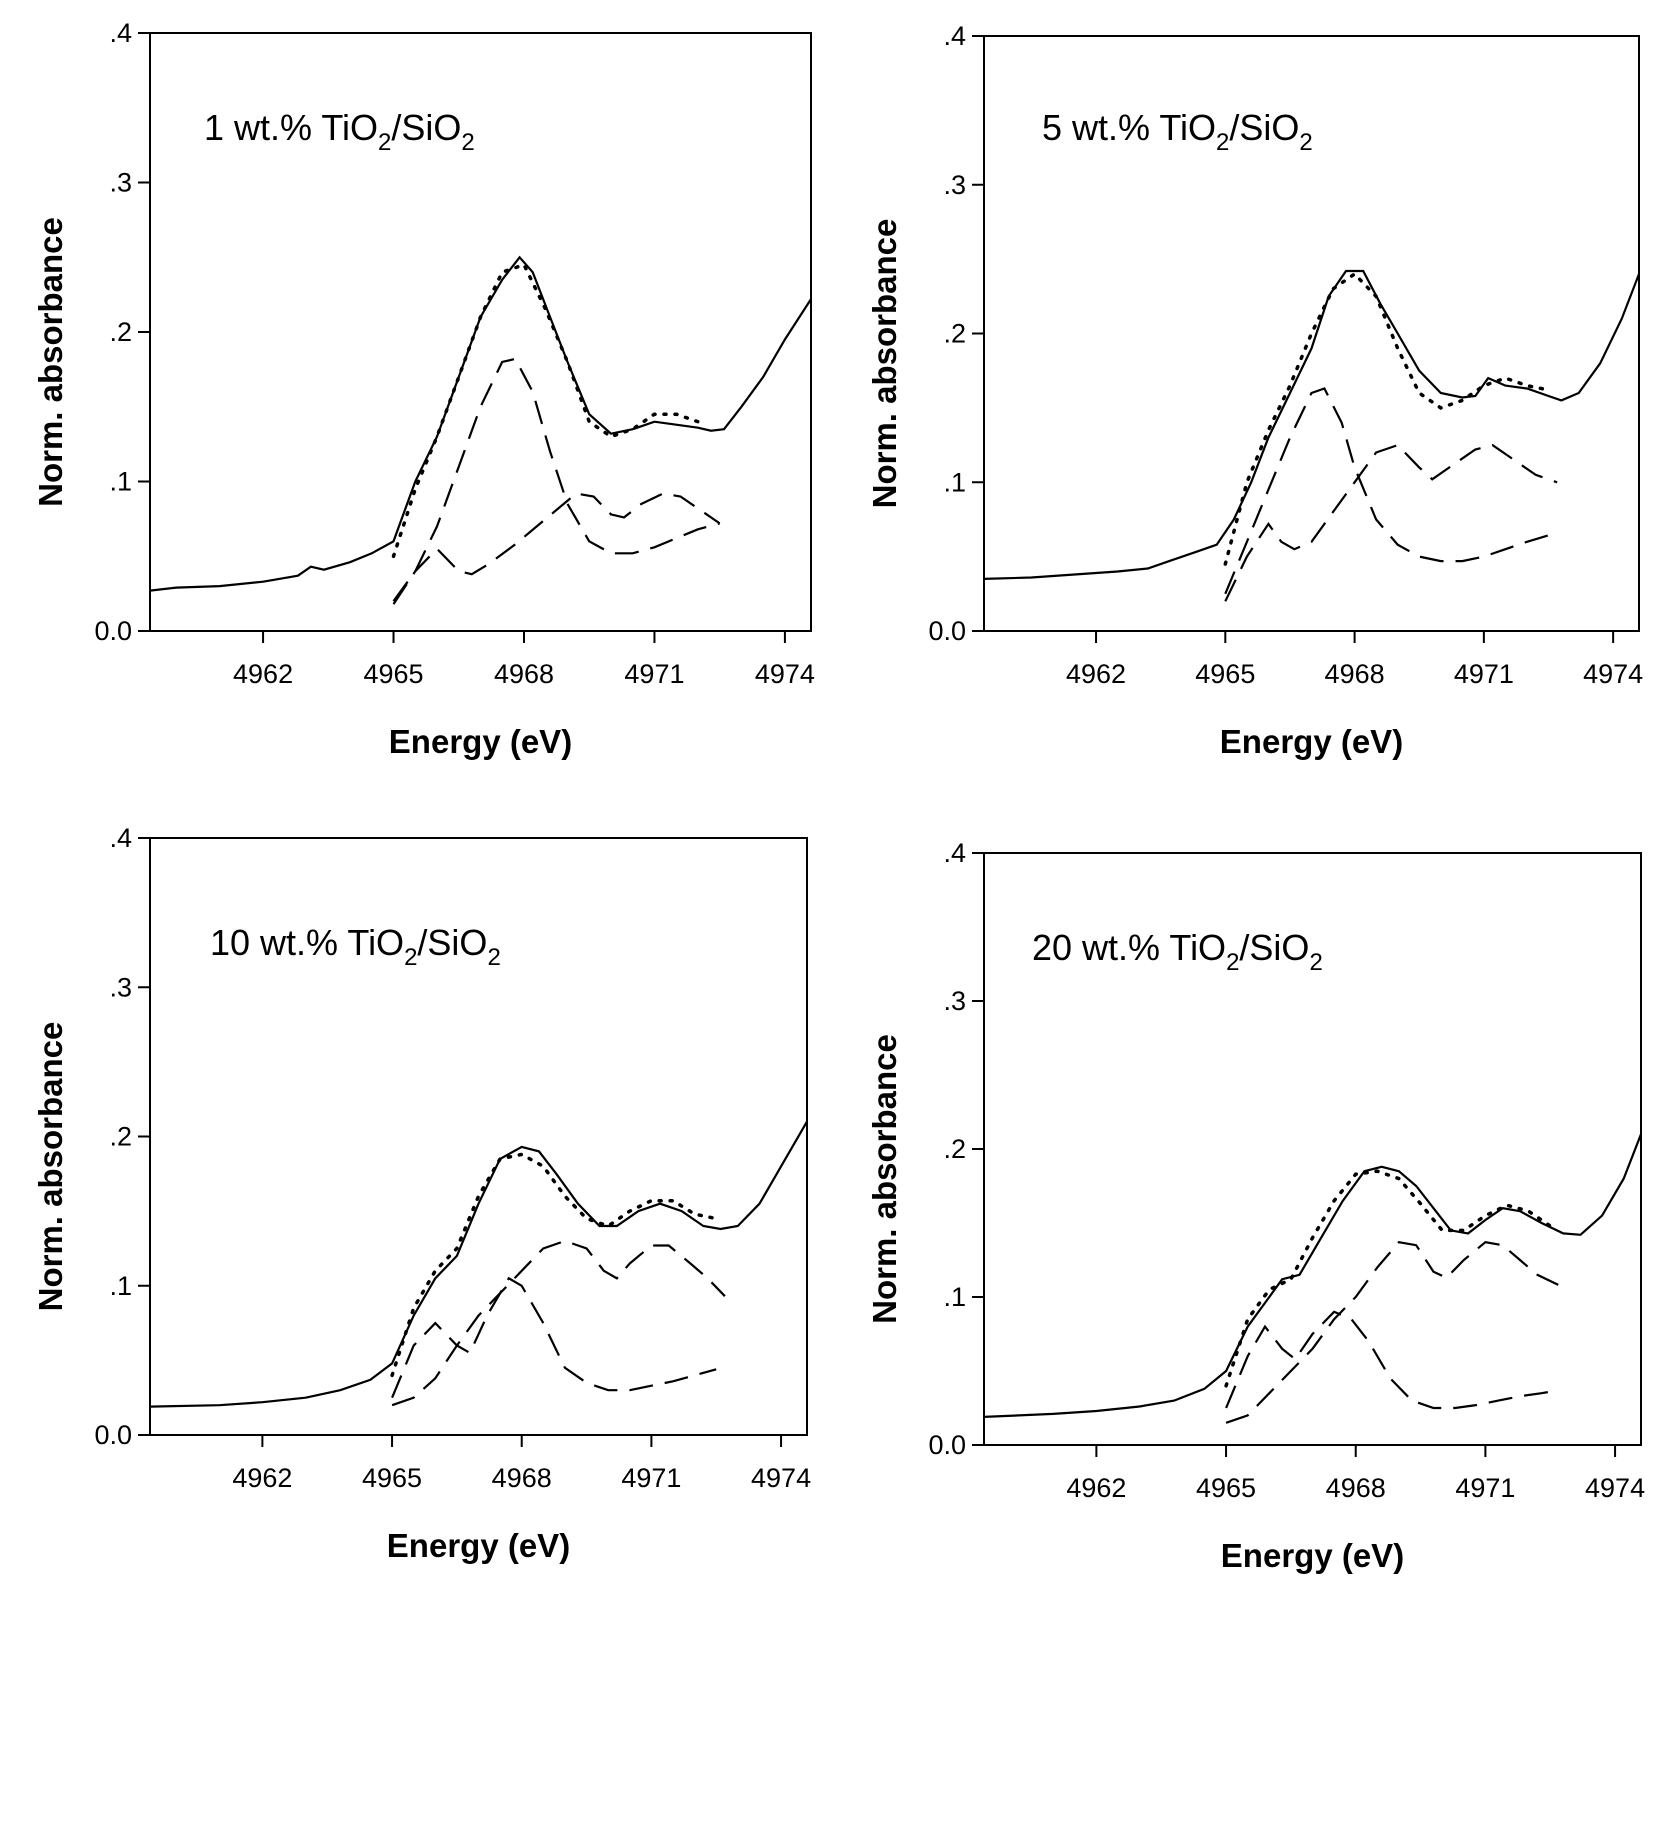 The image size is (1676, 1834). Describe the element at coordinates (291, 127) in the screenshot. I see `annotation-text: 1 wt.% TiO` at that location.